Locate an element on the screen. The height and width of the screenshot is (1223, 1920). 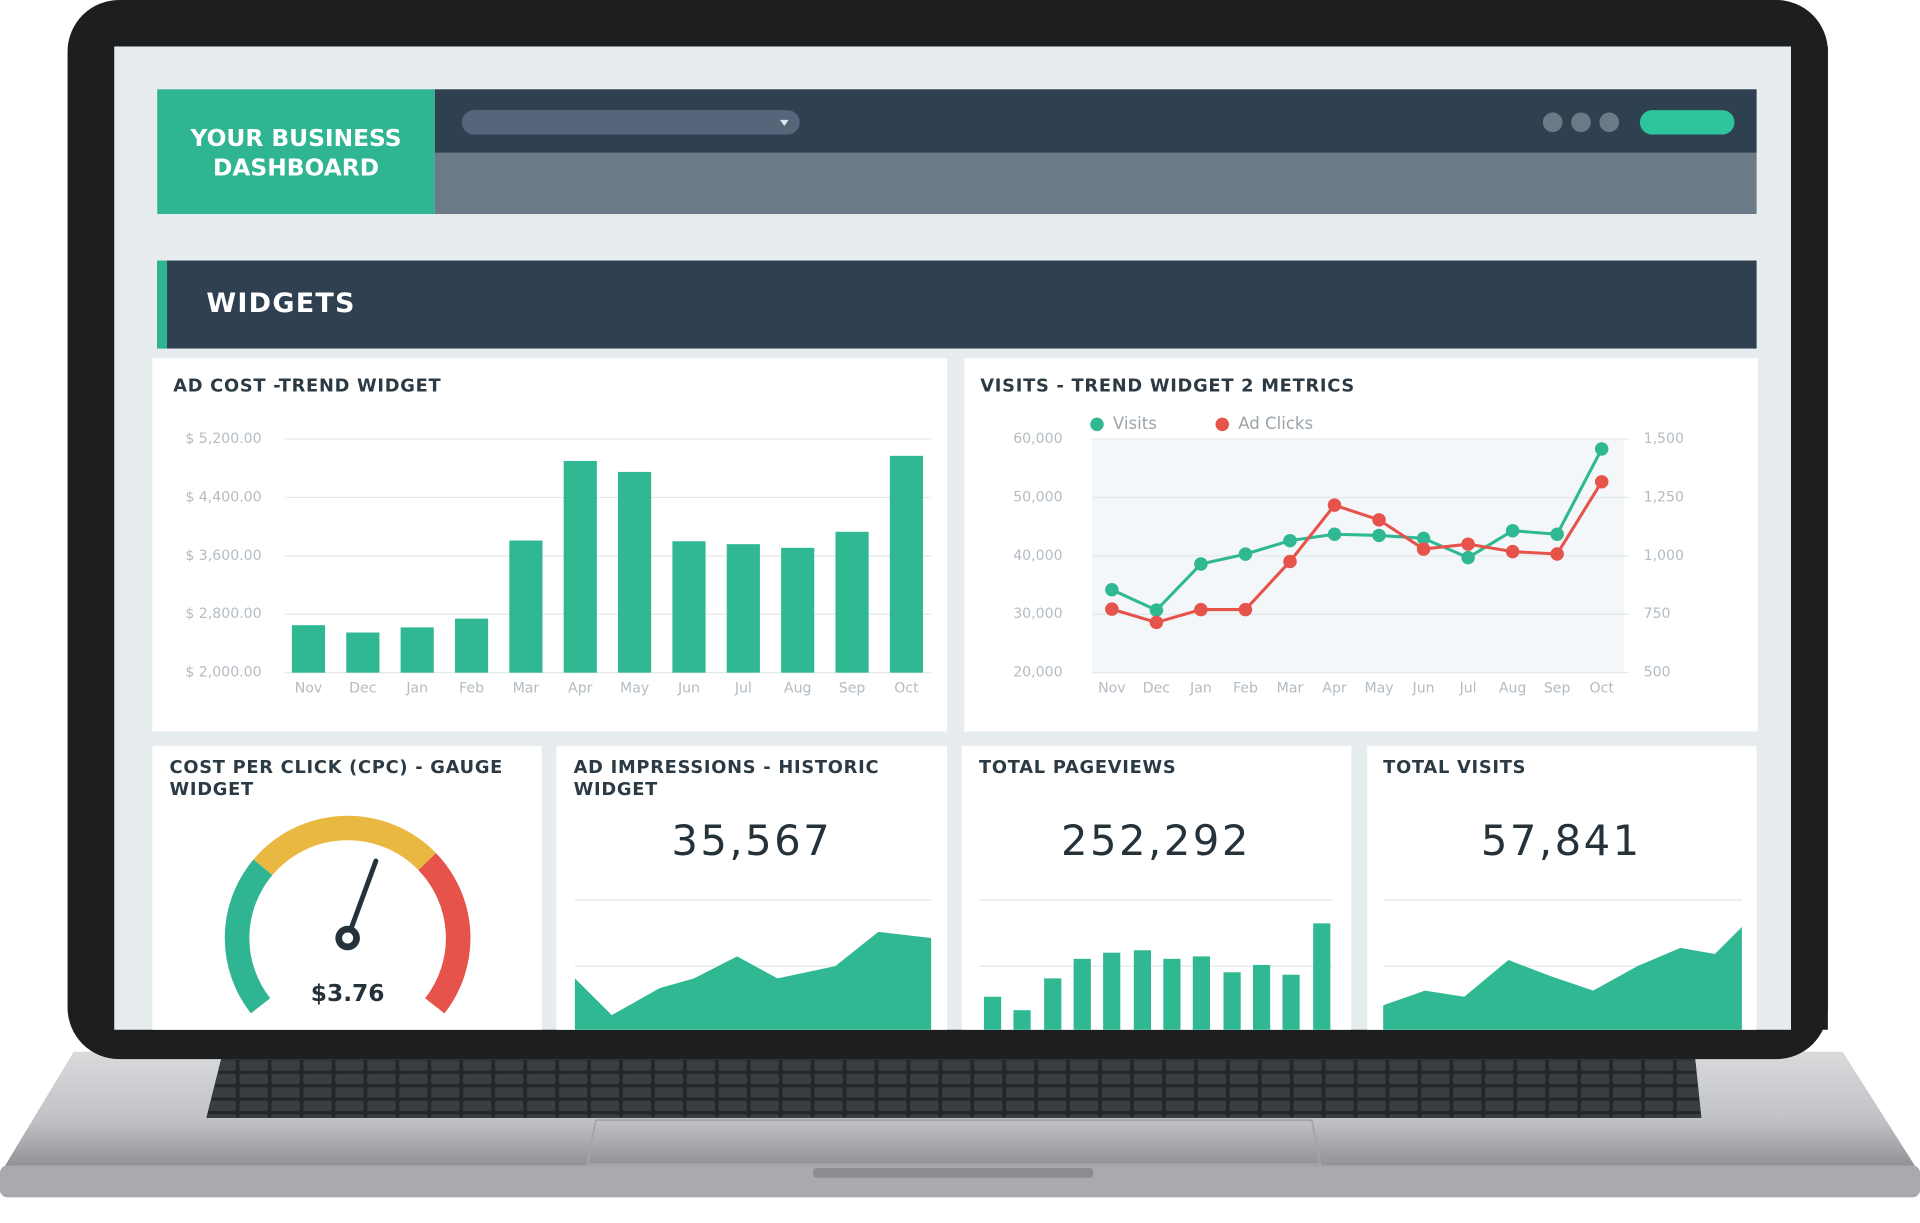
y-tick-label: 30,000 is located at coordinates (1037, 614).